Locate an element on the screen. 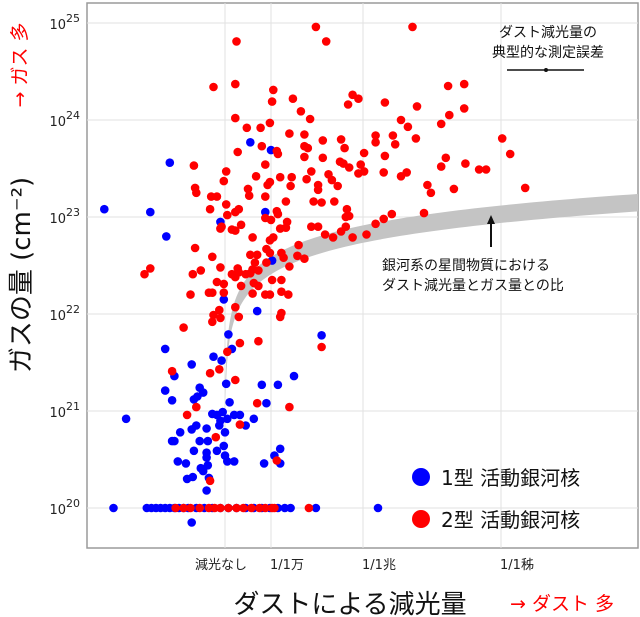 This screenshot has width=640, height=617. x-tick-label: 1/1兆 is located at coordinates (379, 565).